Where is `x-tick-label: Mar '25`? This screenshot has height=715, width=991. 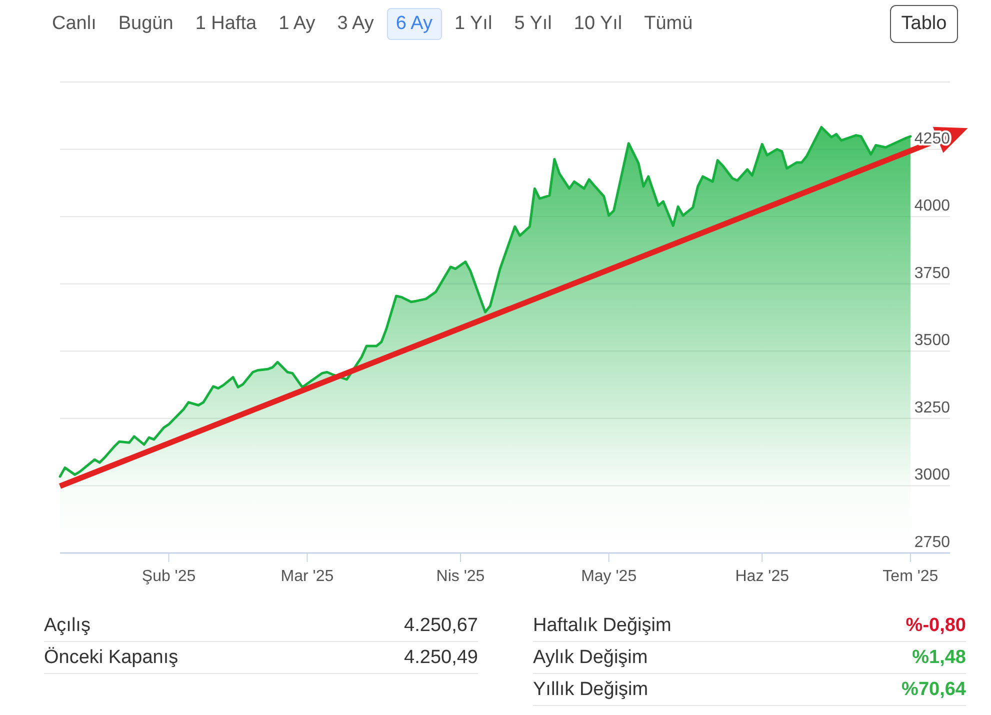 x-tick-label: Mar '25 is located at coordinates (307, 576).